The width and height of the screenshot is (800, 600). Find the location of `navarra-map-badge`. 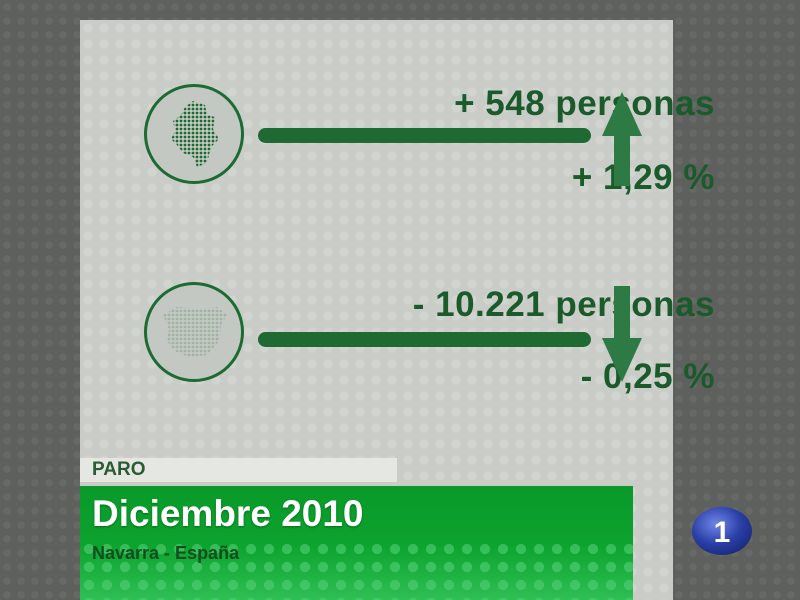

navarra-map-badge is located at coordinates (194, 134).